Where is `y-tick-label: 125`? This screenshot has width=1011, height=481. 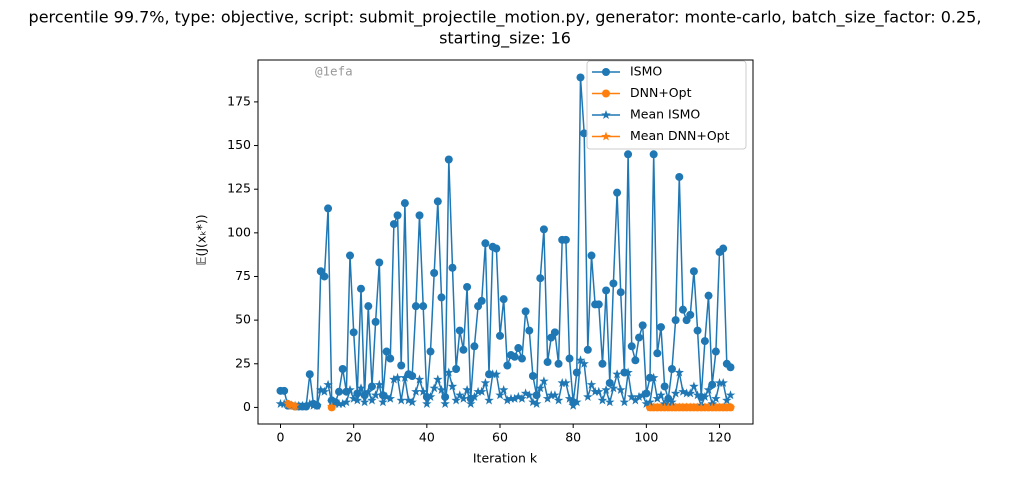
y-tick-label: 125 is located at coordinates (239, 188).